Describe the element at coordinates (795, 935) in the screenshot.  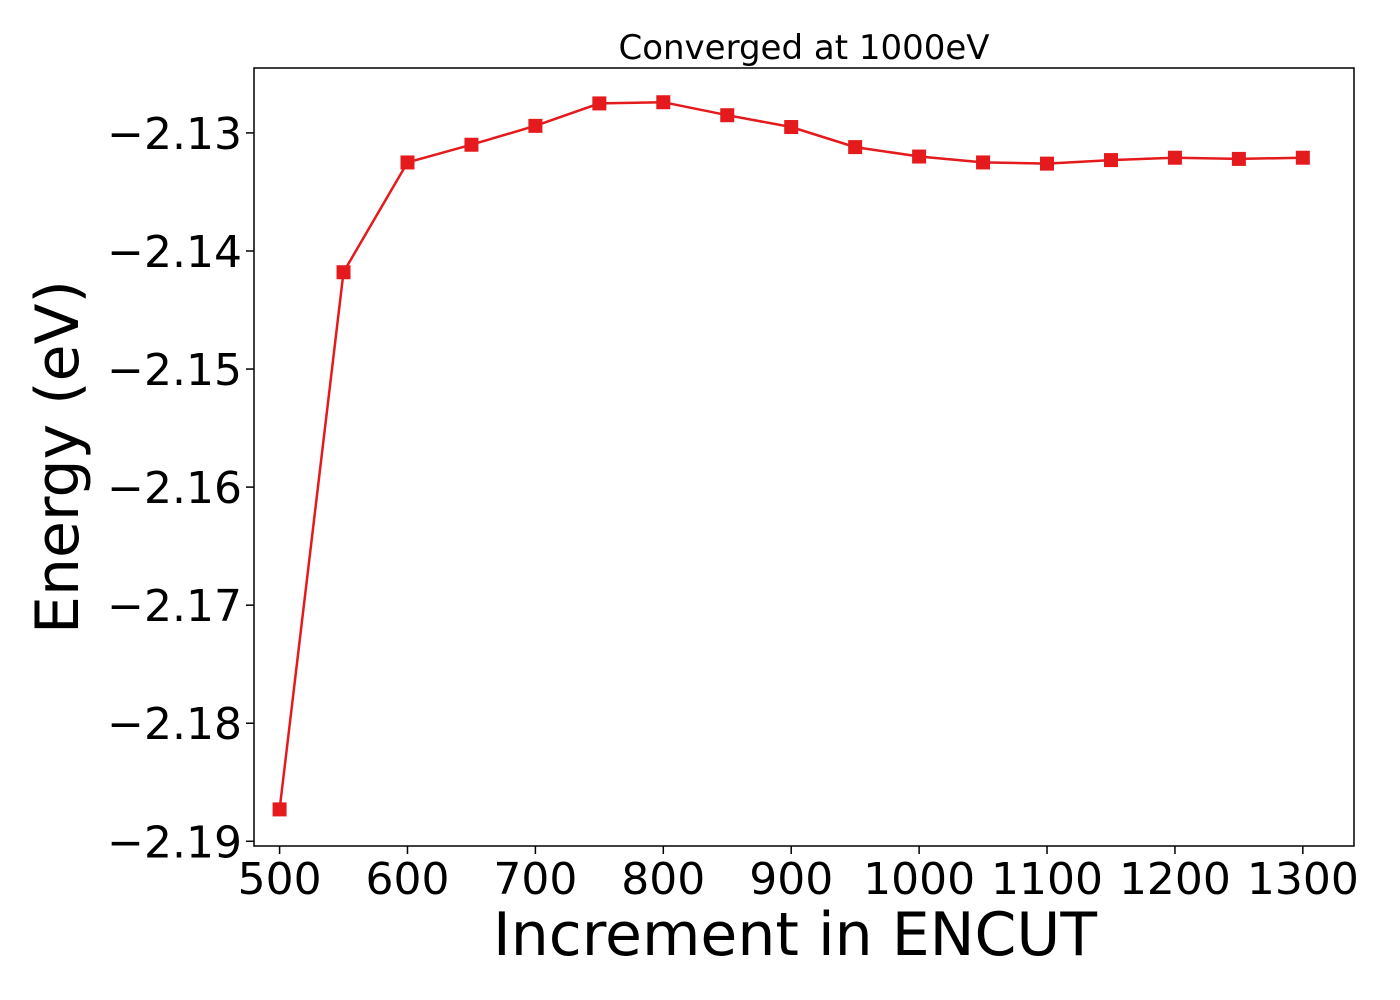
I see `x-axis-label: Increment in ENCUT` at that location.